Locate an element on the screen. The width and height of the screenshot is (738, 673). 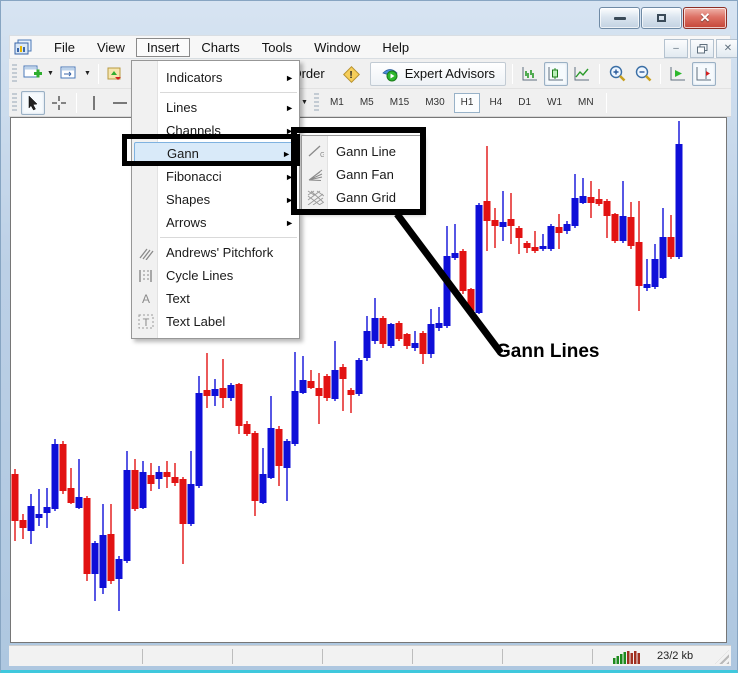
timeframe-m5-button: M5 is located at coordinates (366, 102).